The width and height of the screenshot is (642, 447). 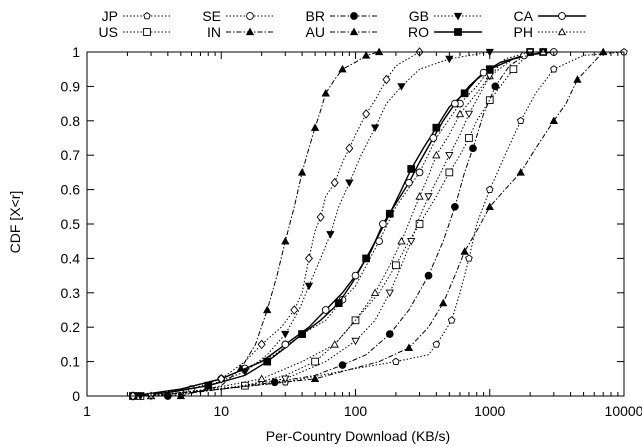 I want to click on legend-entry: JP, so click(x=136, y=16).